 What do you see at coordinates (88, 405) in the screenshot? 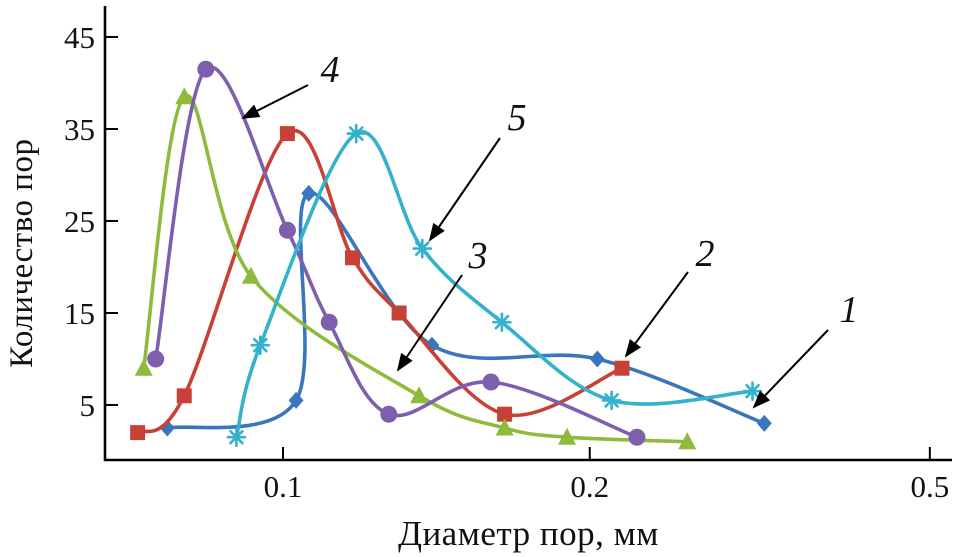
I see `y-tick-label: 5` at bounding box center [88, 405].